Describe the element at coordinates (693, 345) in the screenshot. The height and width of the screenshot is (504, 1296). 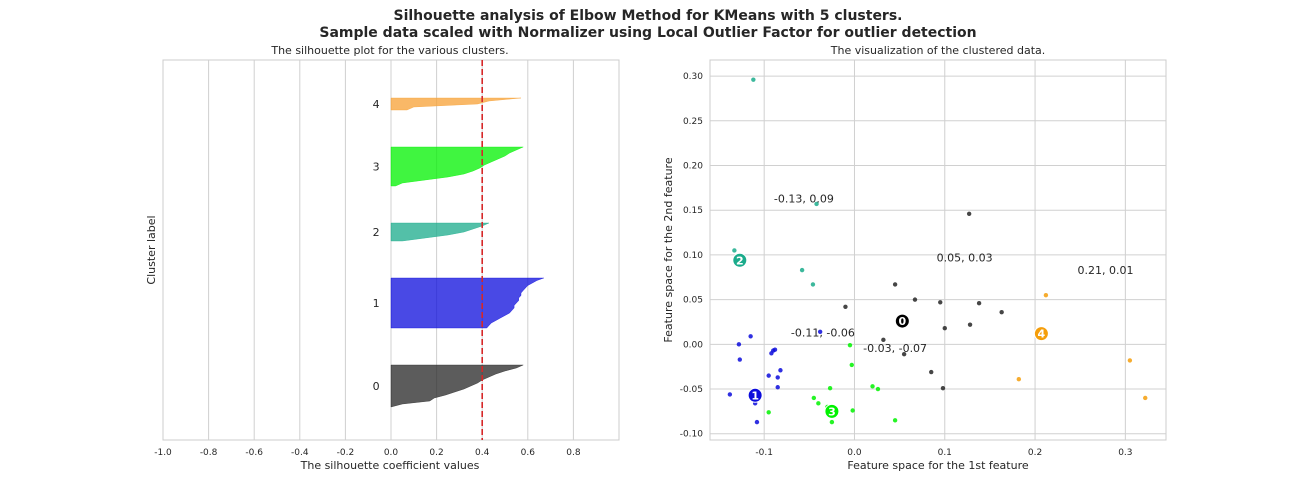
I see `scatter-y-tick-label: 0.00` at that location.